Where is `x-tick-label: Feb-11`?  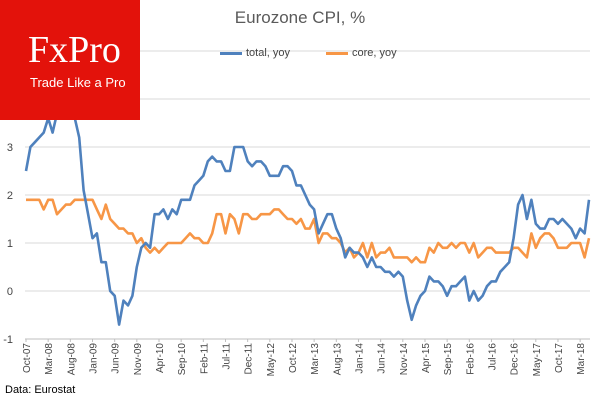 x-tick-label: Feb-11 is located at coordinates (204, 358).